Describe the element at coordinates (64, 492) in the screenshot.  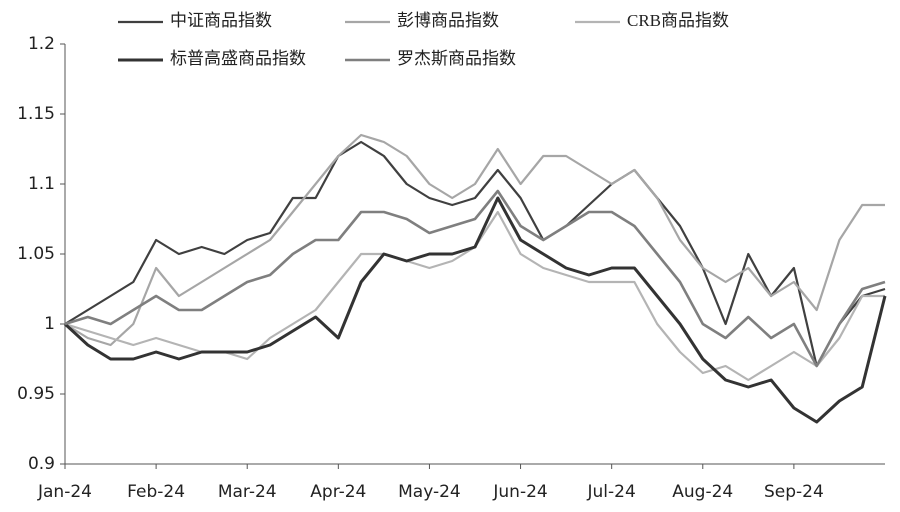
I see `x-tick-label: Jan-24` at that location.